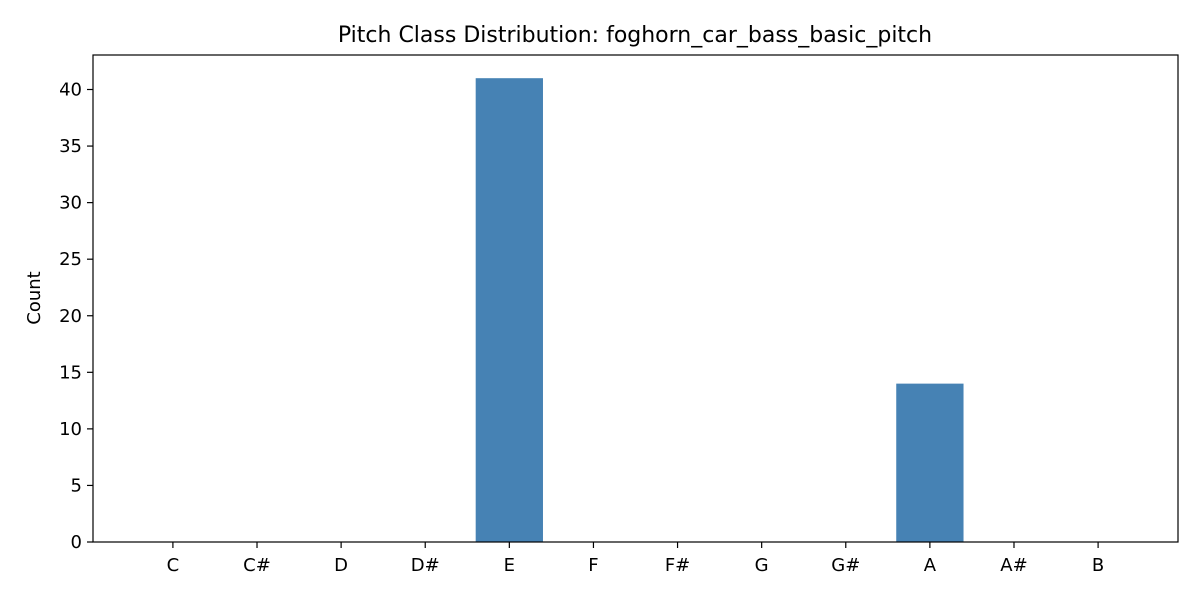  Describe the element at coordinates (845, 565) in the screenshot. I see `x-tick-label: G#` at that location.